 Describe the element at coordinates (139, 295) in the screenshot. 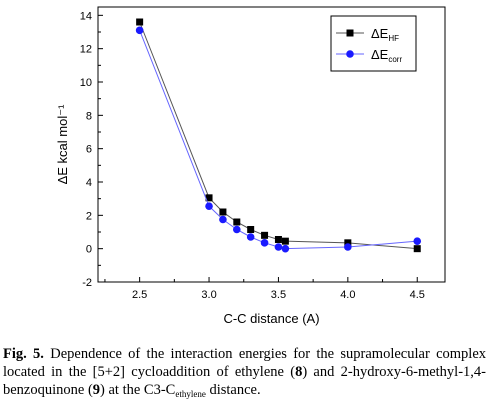

I see `x-tick-label: 2.5` at that location.